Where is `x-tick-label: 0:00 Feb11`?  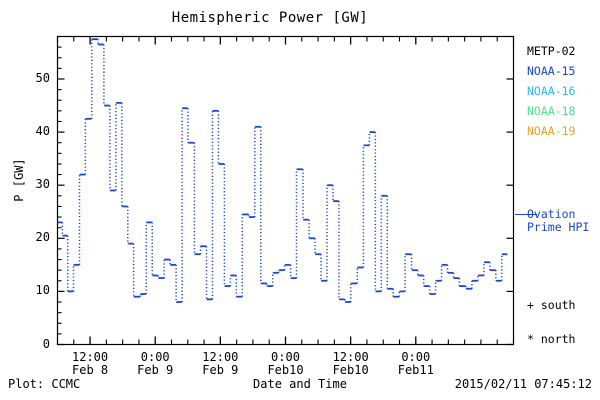 x-tick-label: 0:00 Feb11 is located at coordinates (416, 363).